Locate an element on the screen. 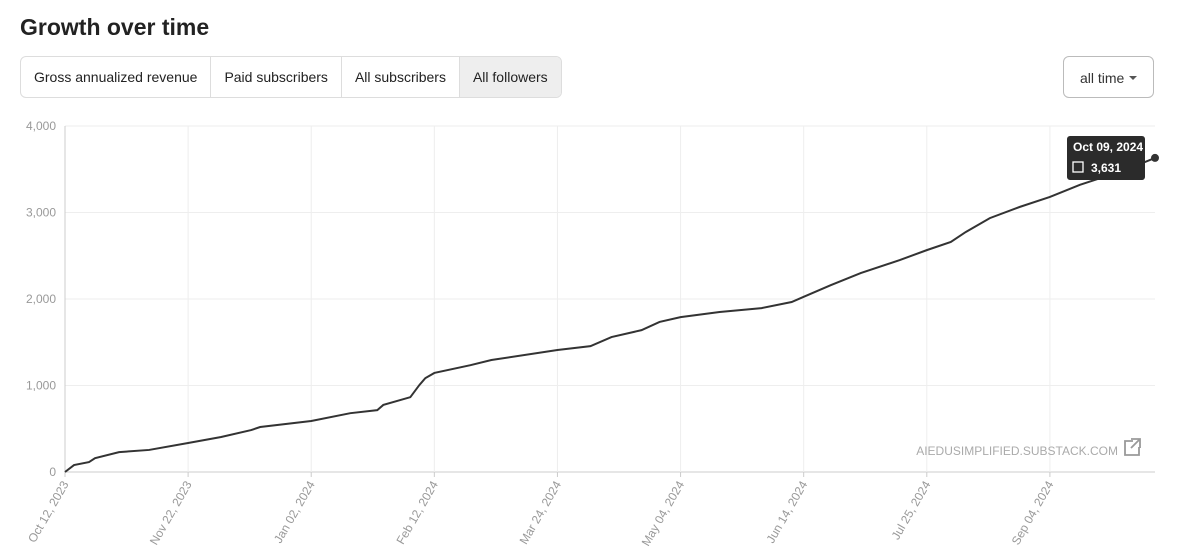 This screenshot has height=553, width=1182. hover-point is located at coordinates (1155, 157).